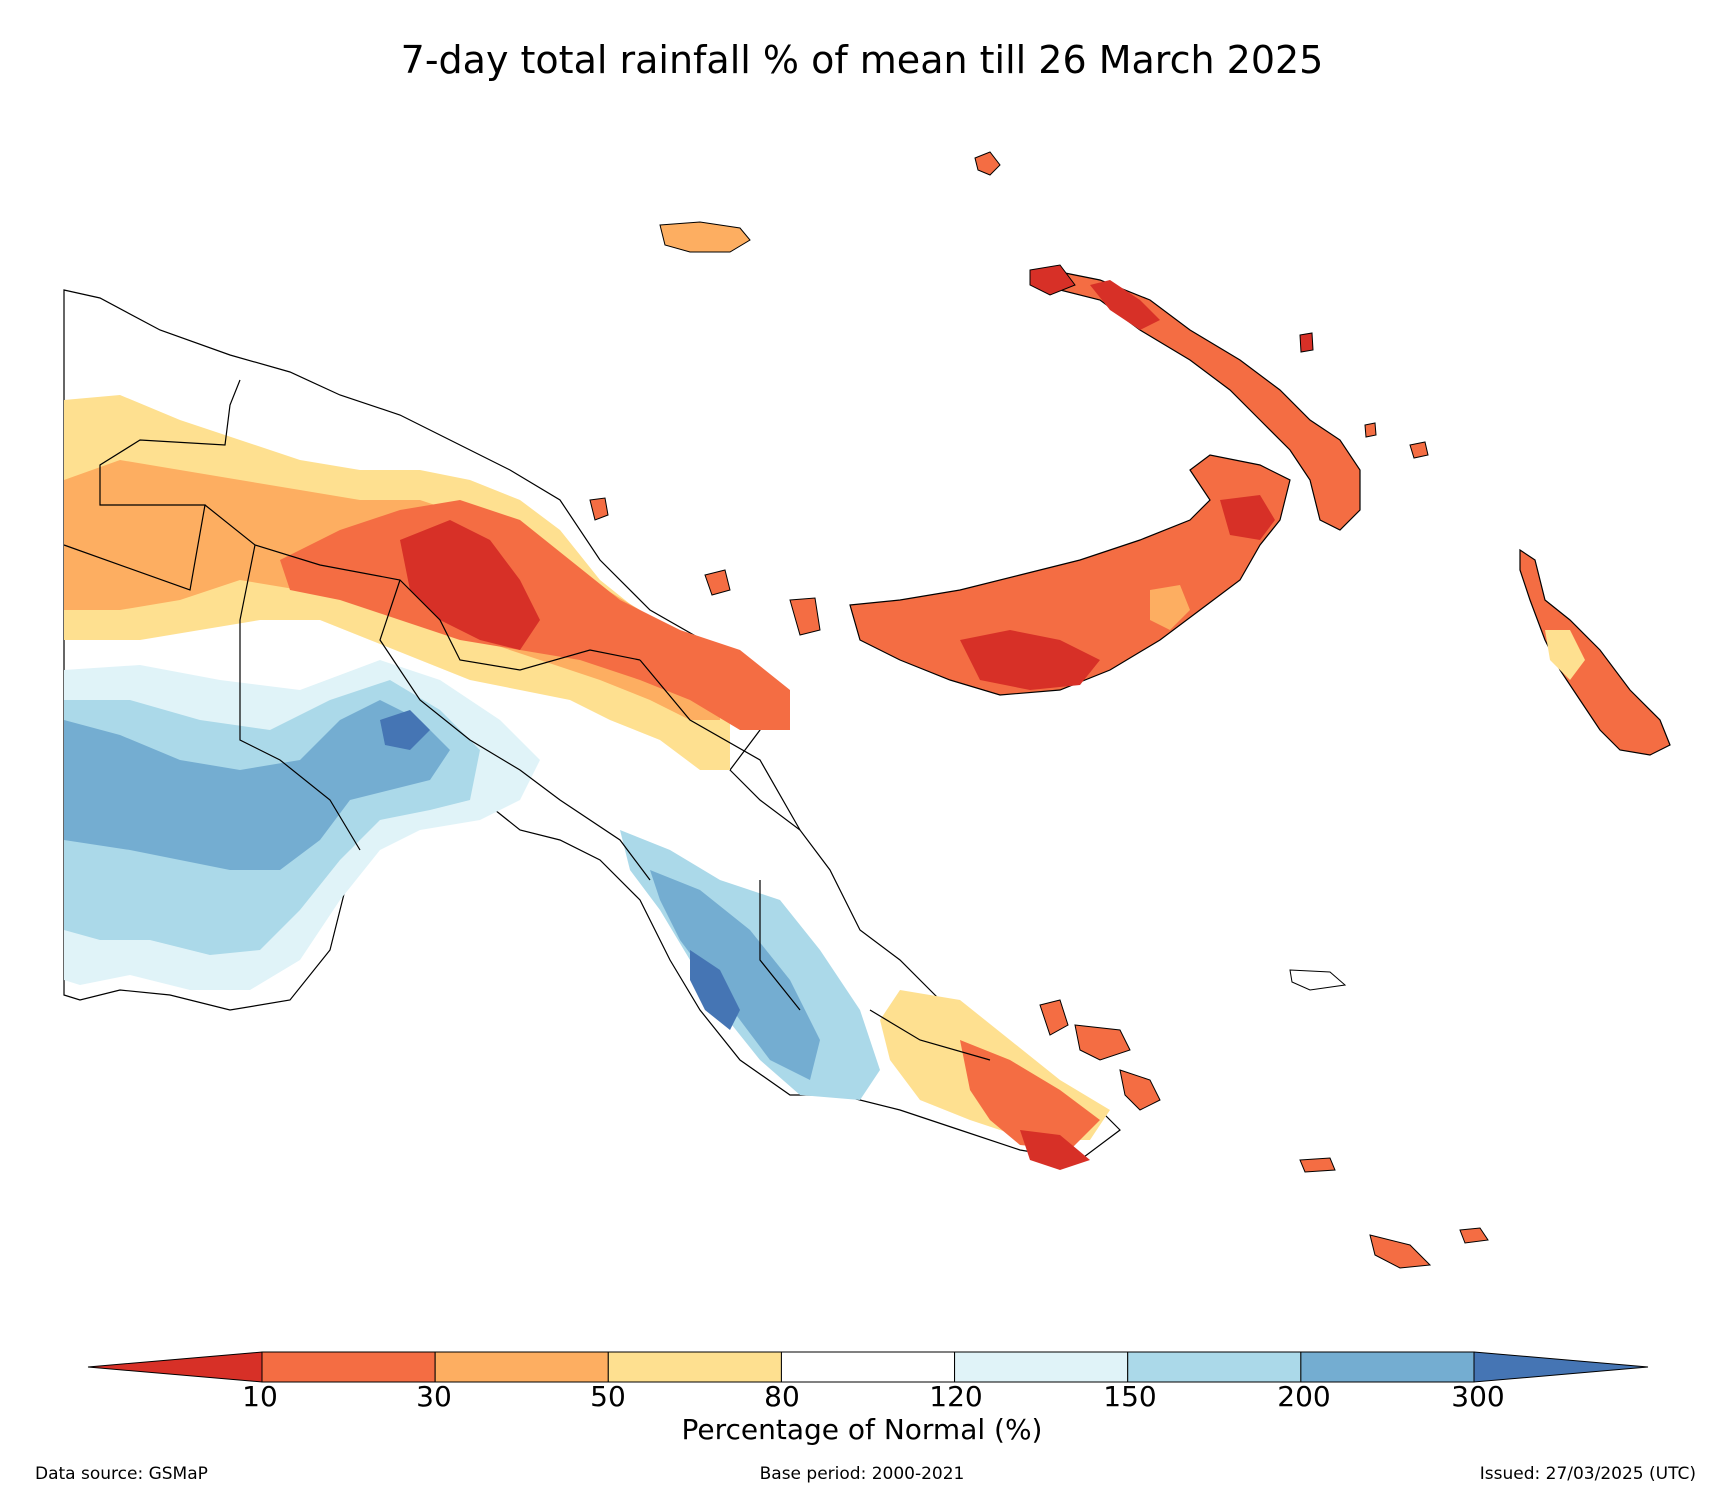 Image resolution: width=1724 pixels, height=1494 pixels. Describe the element at coordinates (805, 616) in the screenshot. I see `umboi` at that location.